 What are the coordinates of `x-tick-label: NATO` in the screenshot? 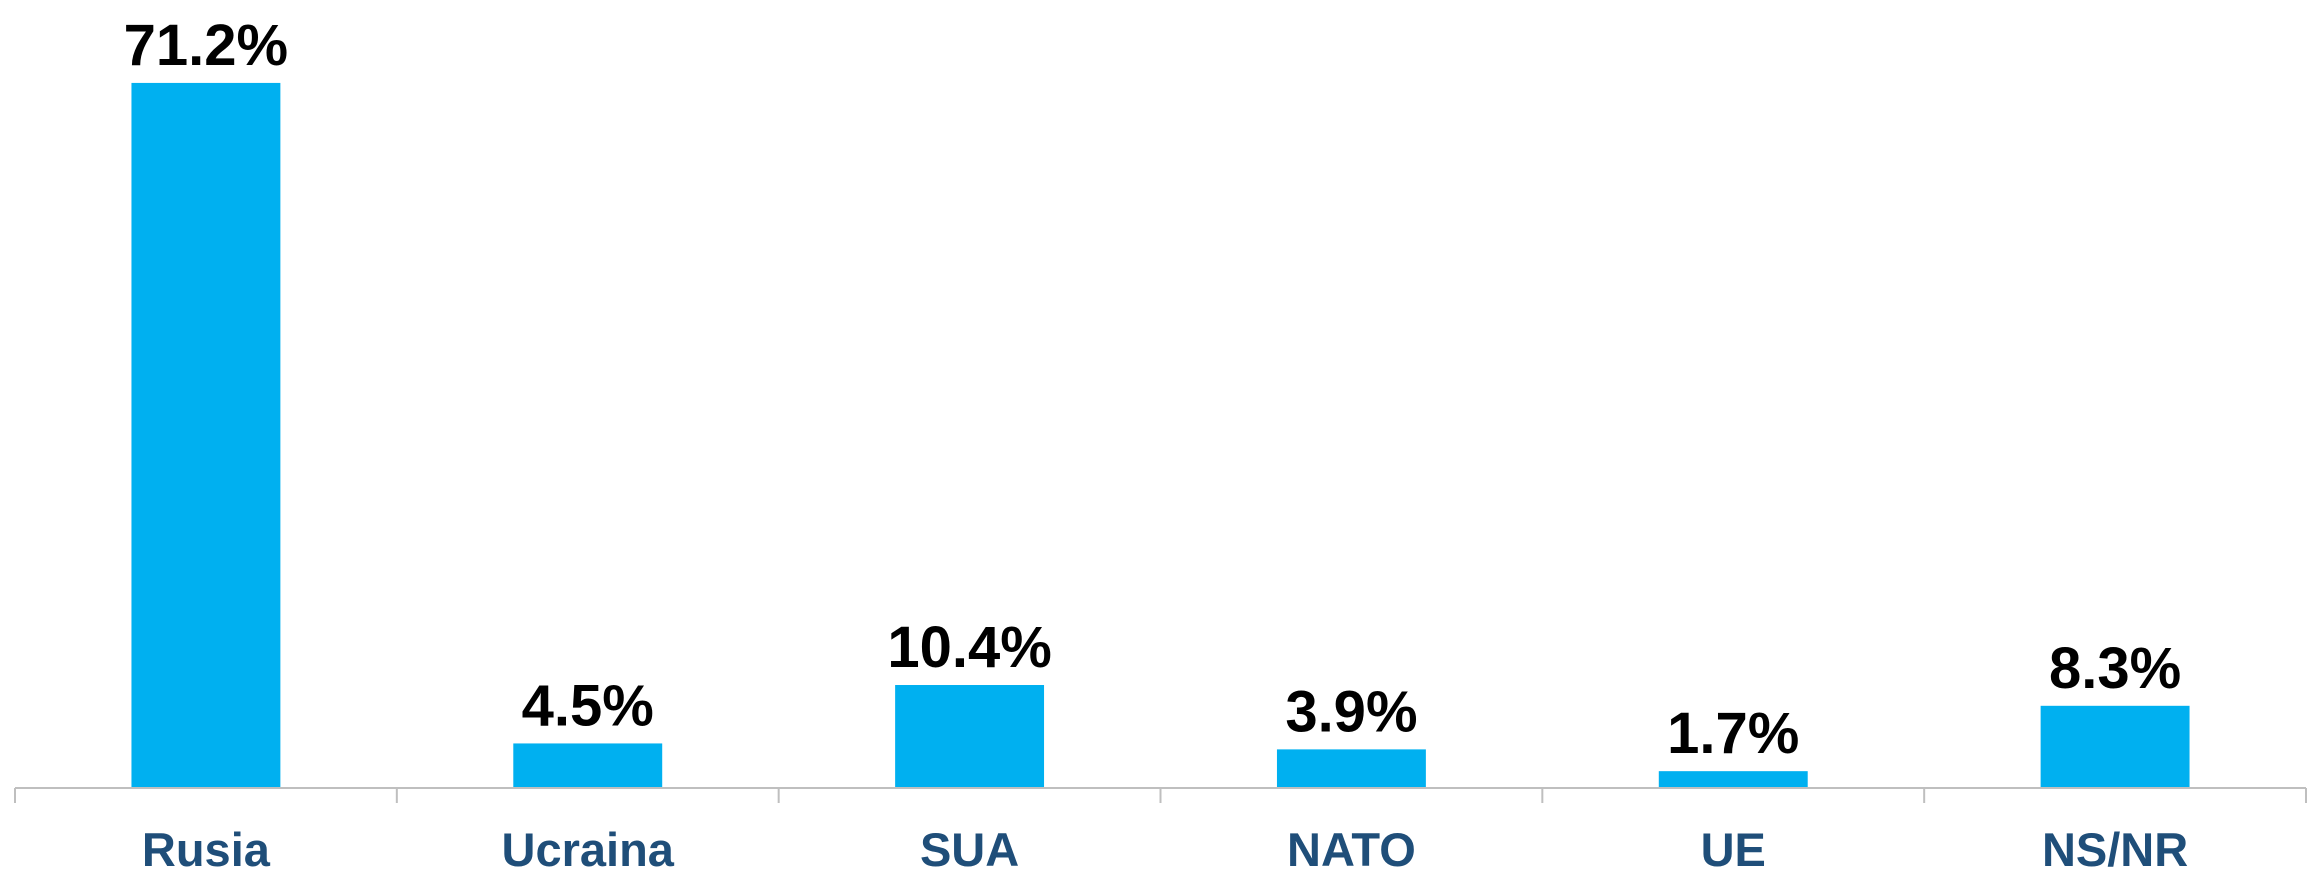 It's located at (1351, 847).